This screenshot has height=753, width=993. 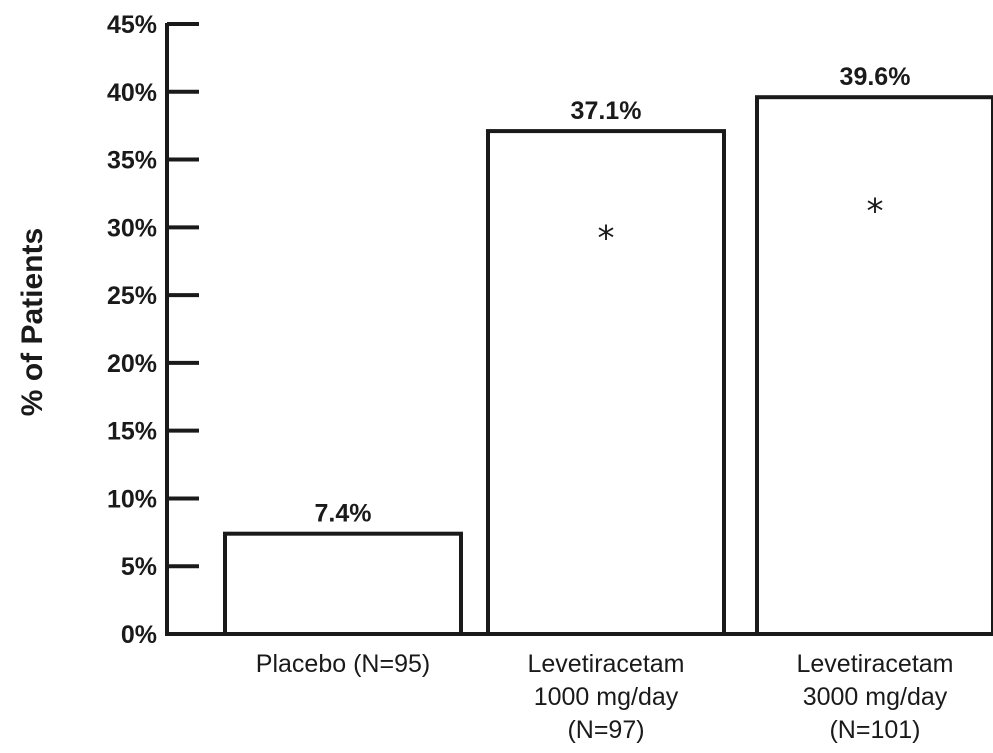 What do you see at coordinates (343, 664) in the screenshot?
I see `x-category-label: Placebo (N=95)` at bounding box center [343, 664].